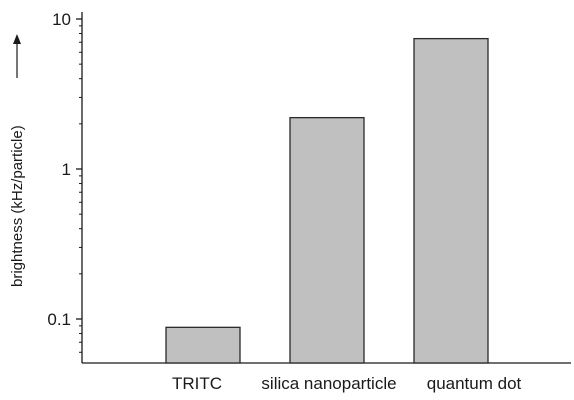 Image resolution: width=574 pixels, height=400 pixels. I want to click on y-axis-title: brightness (kHz/particle), so click(17, 206).